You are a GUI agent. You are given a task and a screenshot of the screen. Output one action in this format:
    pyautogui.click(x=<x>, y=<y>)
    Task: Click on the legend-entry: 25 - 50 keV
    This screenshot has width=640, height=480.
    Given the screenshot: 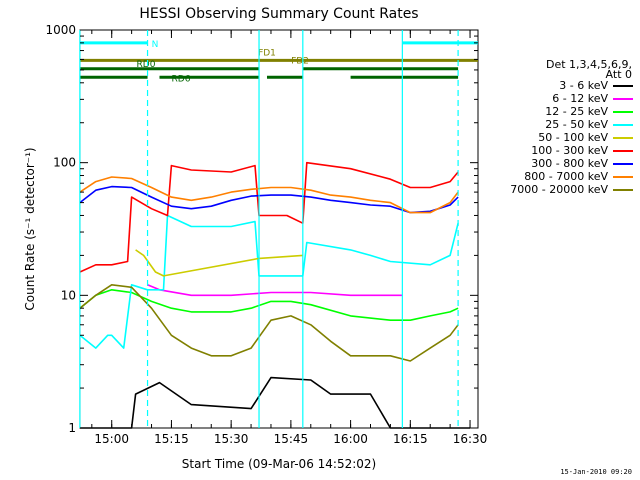 What is the action you would take?
    pyautogui.click(x=562, y=124)
    